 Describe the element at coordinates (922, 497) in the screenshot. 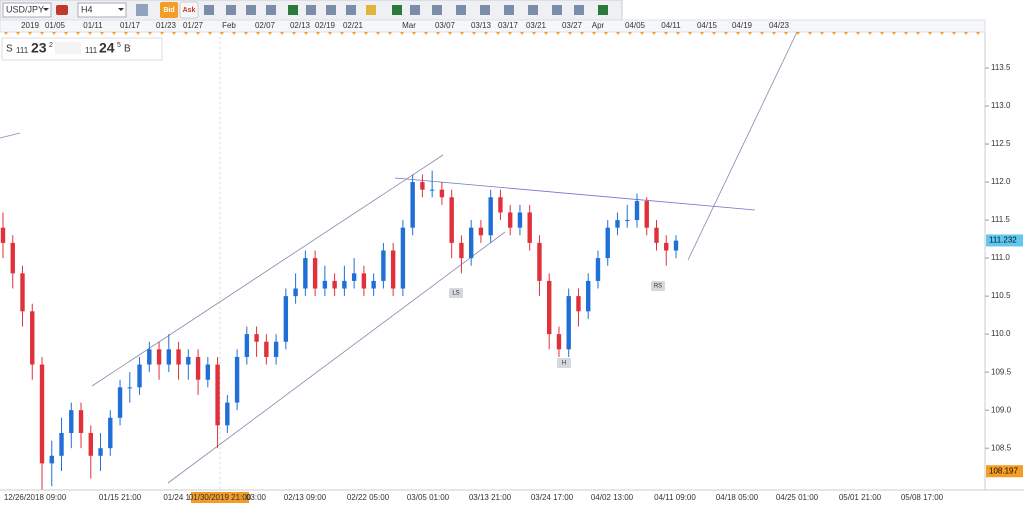

I see `x-tick-label: 05/08 17:00` at that location.